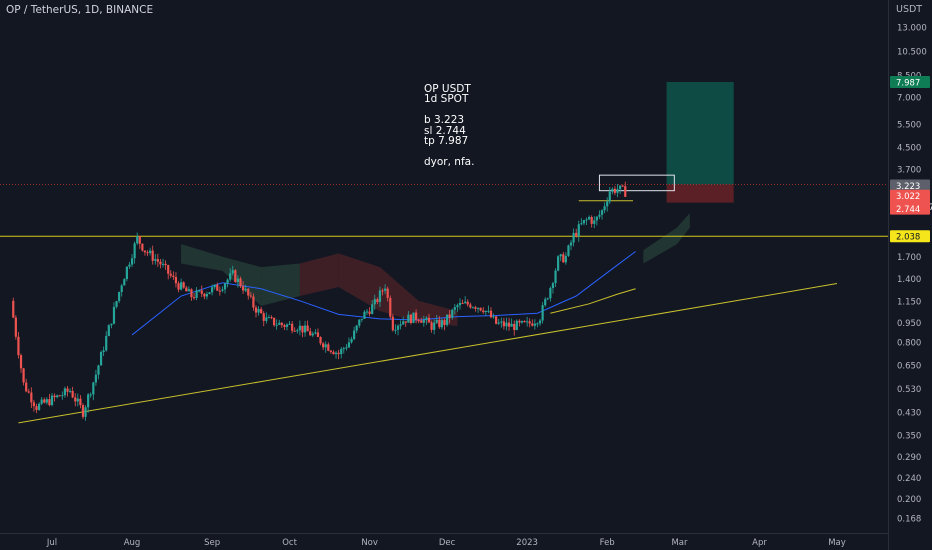 This screenshot has width=932, height=550. What do you see at coordinates (289, 543) in the screenshot?
I see `x-tick-label: Oct` at bounding box center [289, 543].